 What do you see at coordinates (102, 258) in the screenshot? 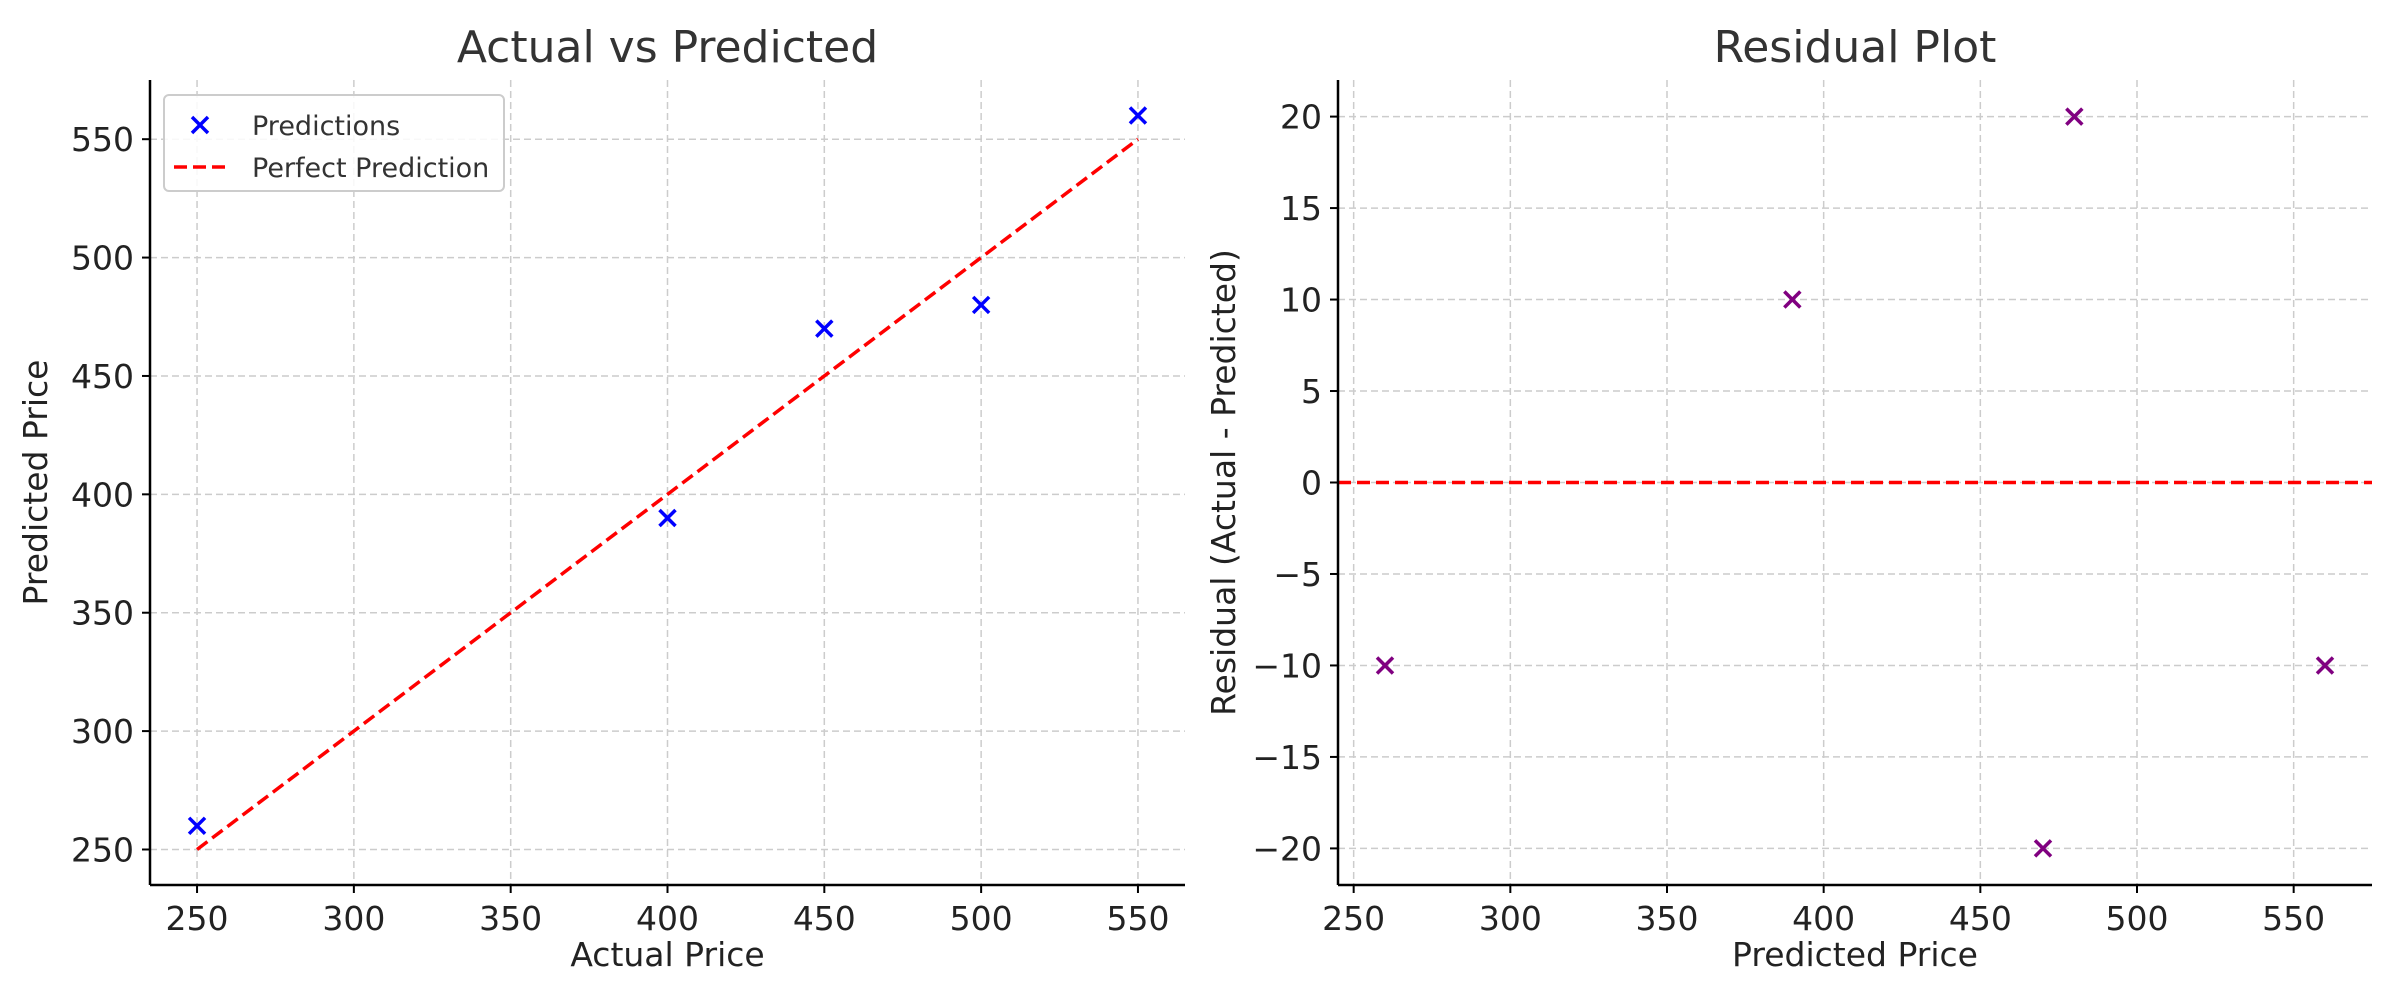
I see `y-tick-label: 500` at bounding box center [102, 258].